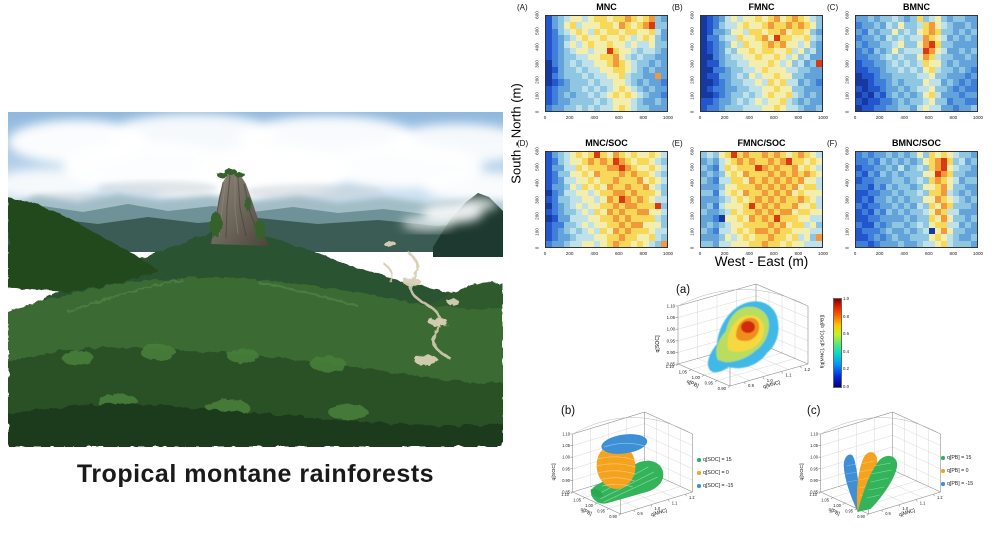  Describe the element at coordinates (589, 505) in the screenshot. I see `tick-label: 1.00` at that location.